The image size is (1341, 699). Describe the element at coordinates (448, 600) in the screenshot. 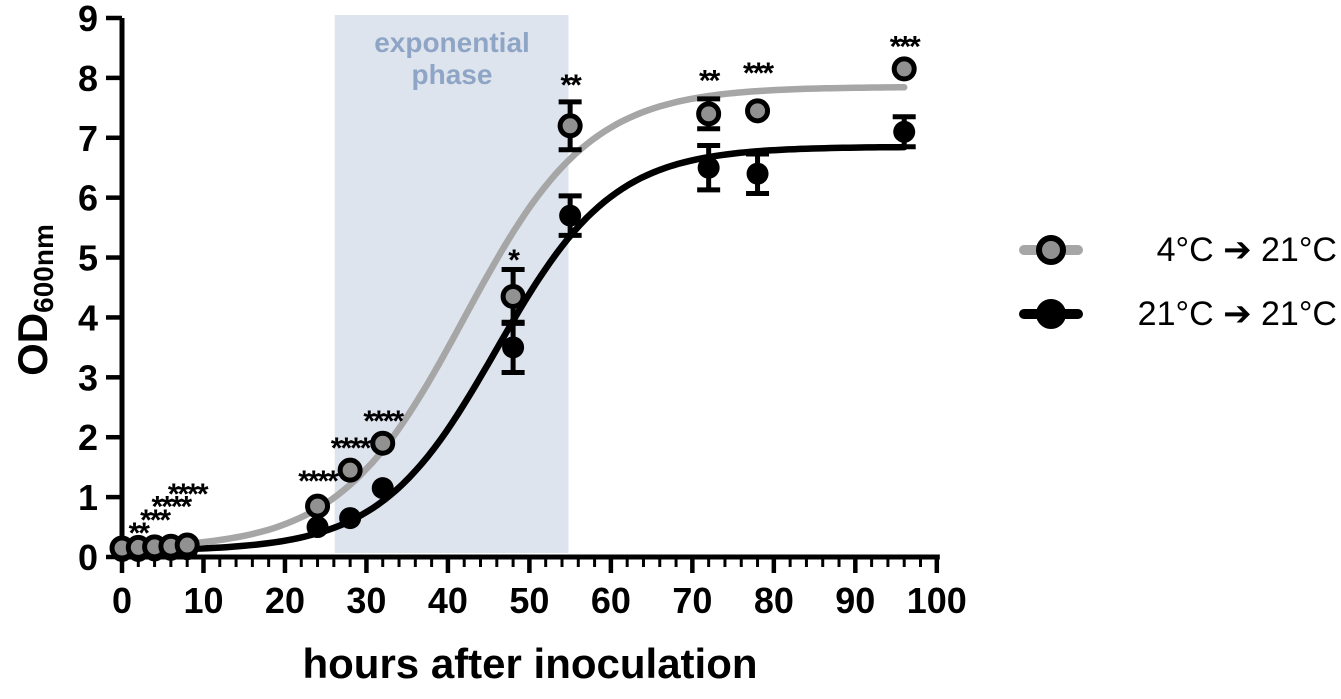

I see `x-tick-label: 40` at that location.